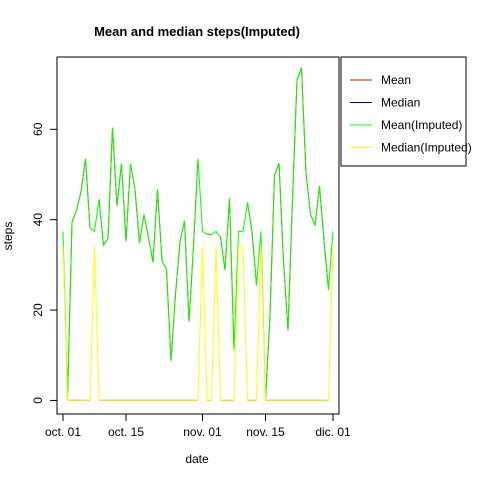 The height and width of the screenshot is (480, 480). Describe the element at coordinates (38, 400) in the screenshot. I see `y-tick-label: 0` at that location.